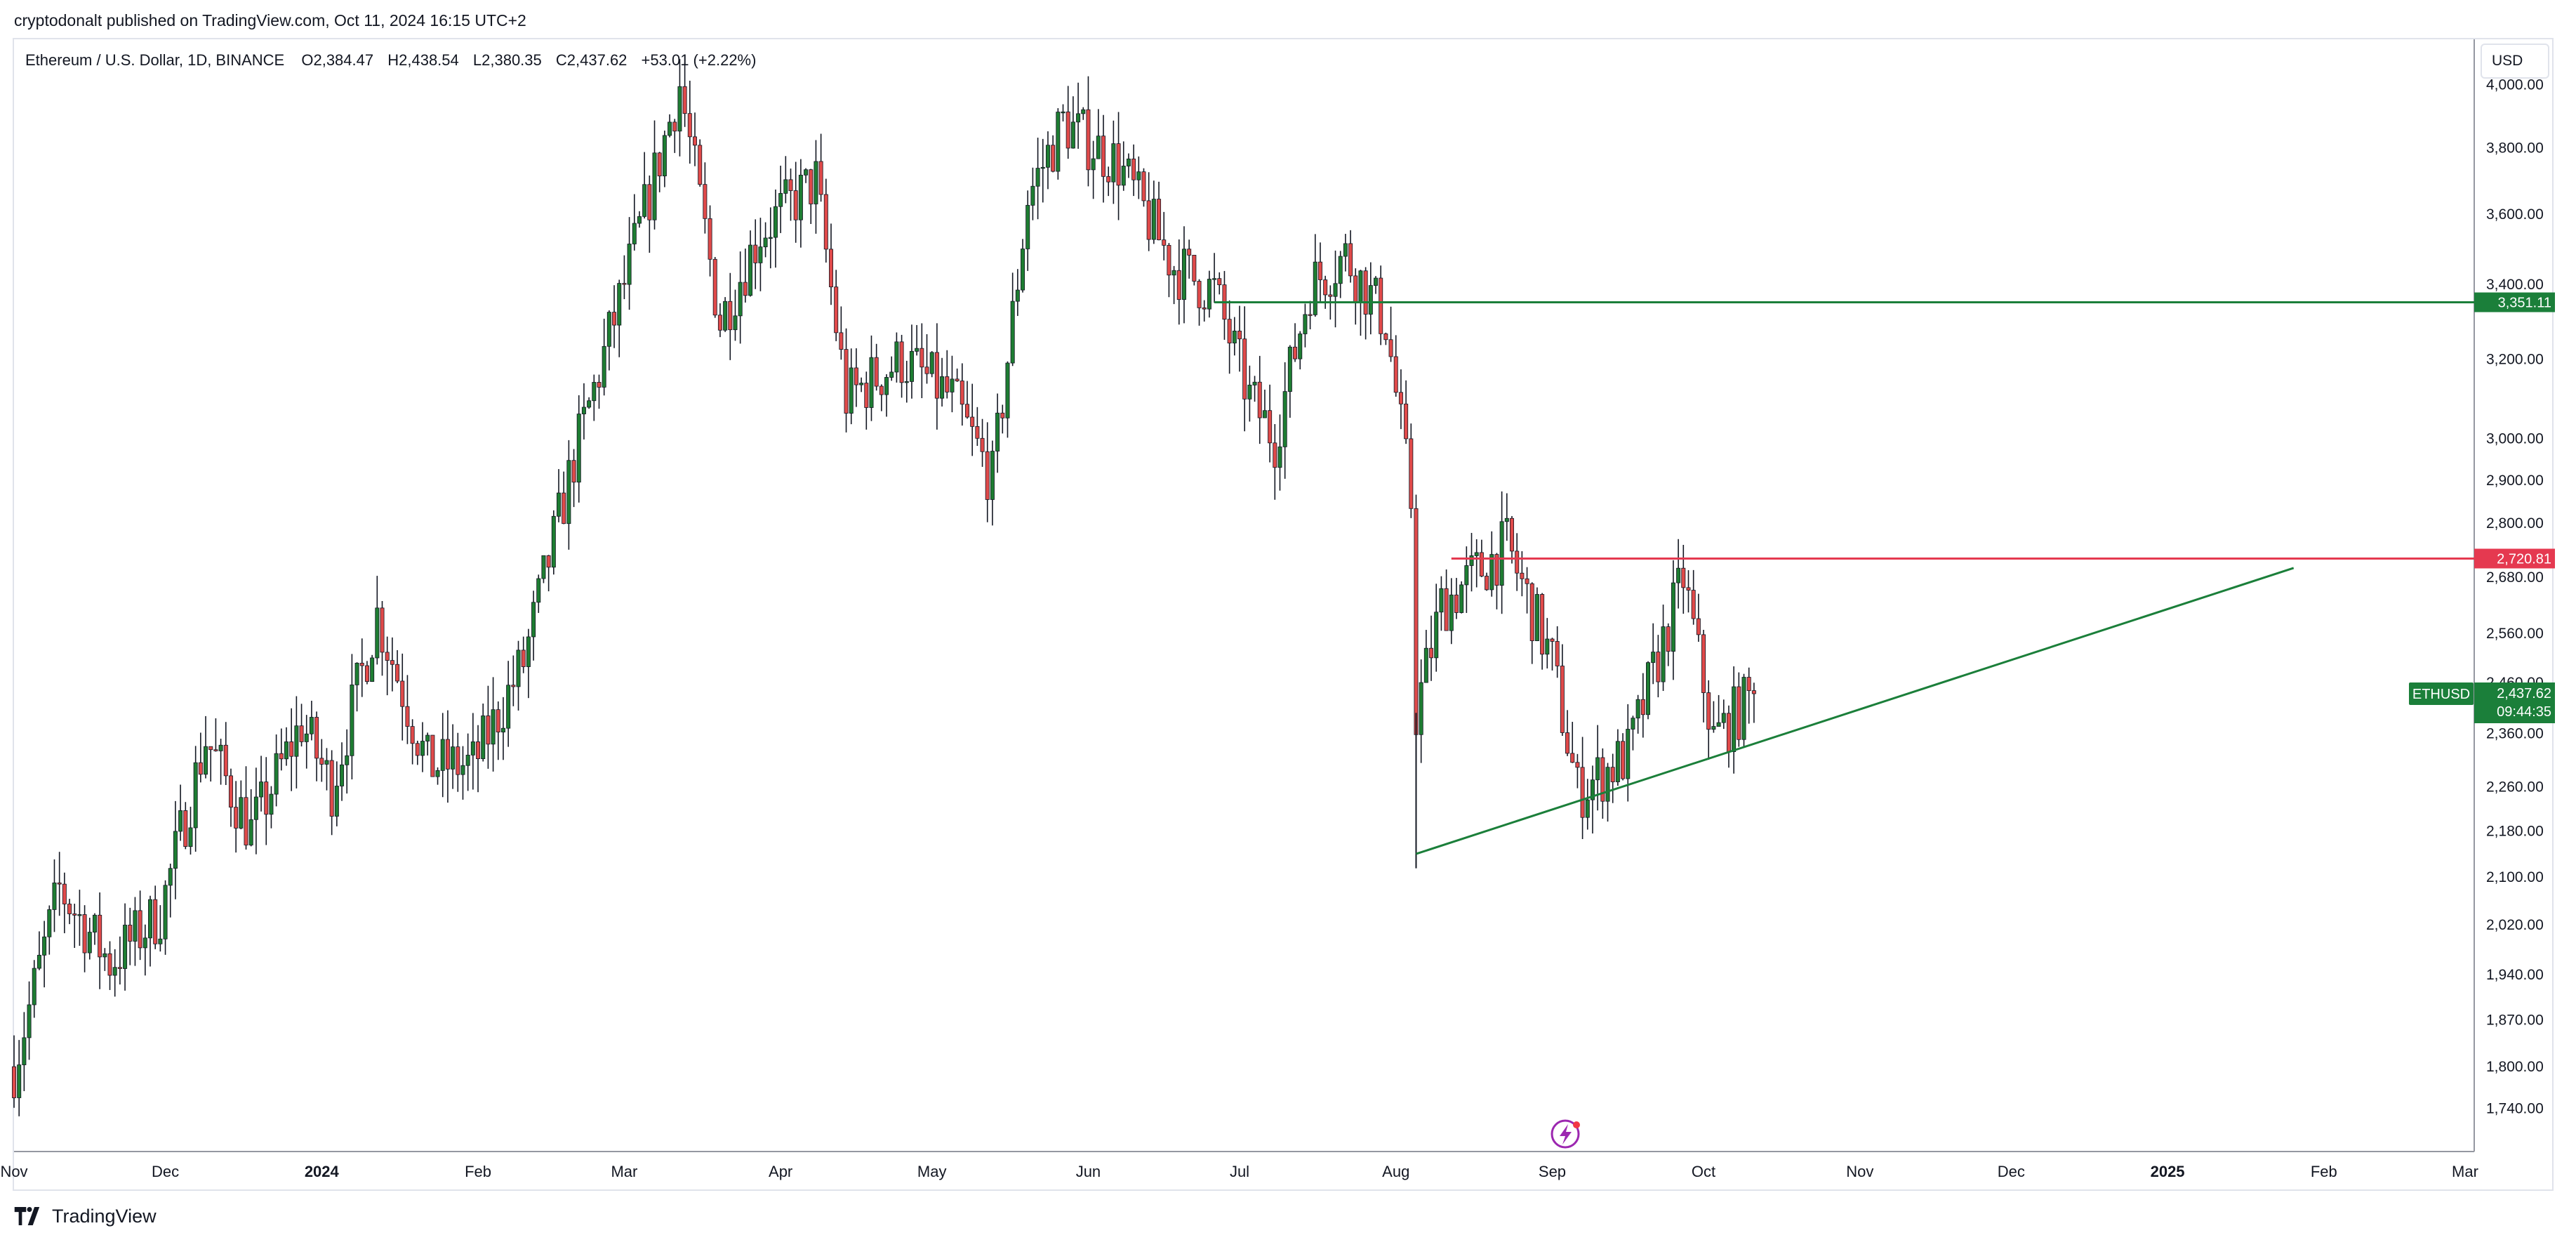  What do you see at coordinates (27, 1216) in the screenshot?
I see `tradingview-logo-icon` at bounding box center [27, 1216].